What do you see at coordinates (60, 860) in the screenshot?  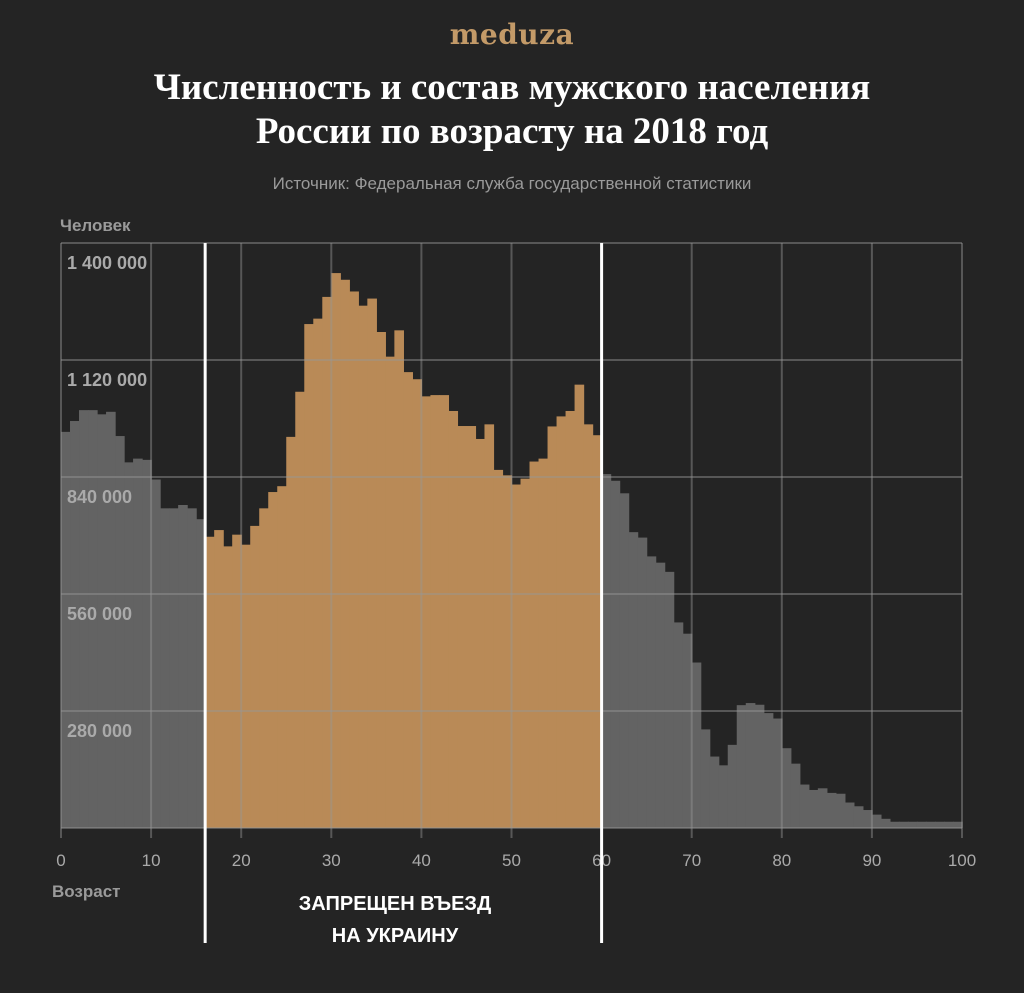 I see `x-tick-label: 0` at bounding box center [60, 860].